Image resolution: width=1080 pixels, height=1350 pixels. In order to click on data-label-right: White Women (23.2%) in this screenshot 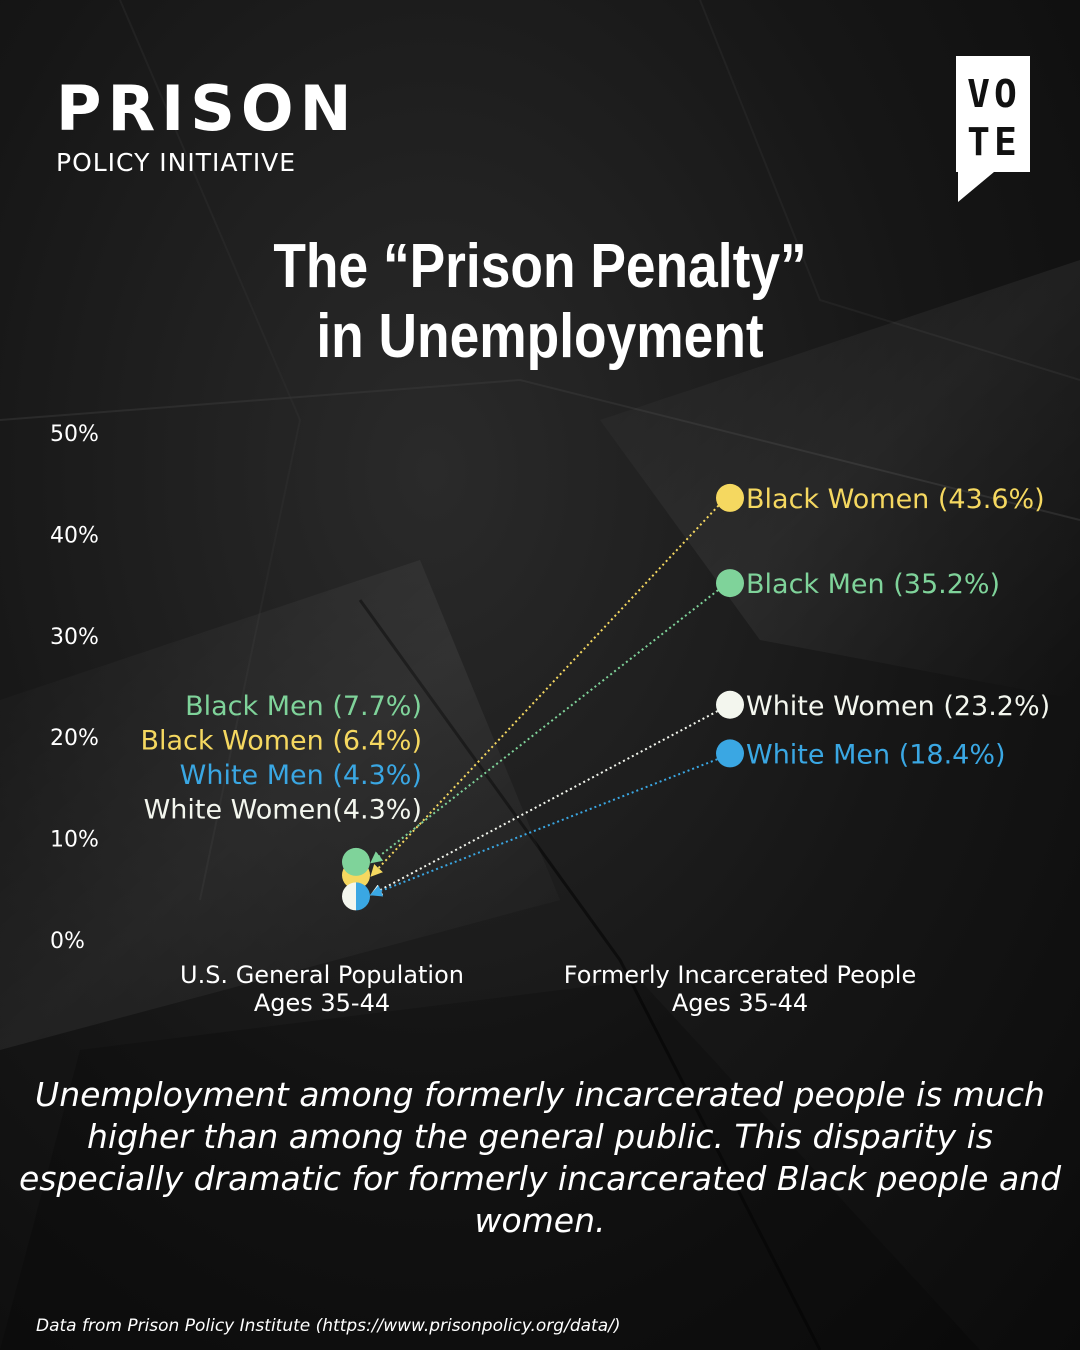, I will do `click(898, 706)`.